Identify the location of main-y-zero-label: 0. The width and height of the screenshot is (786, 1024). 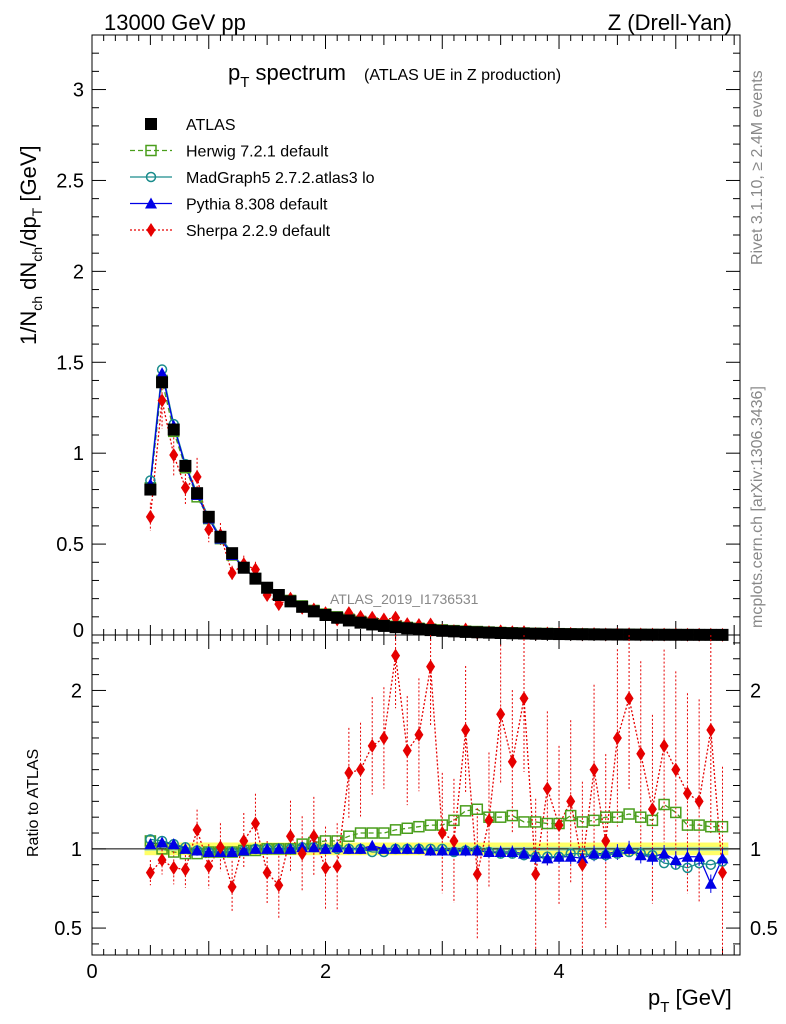
(78, 631).